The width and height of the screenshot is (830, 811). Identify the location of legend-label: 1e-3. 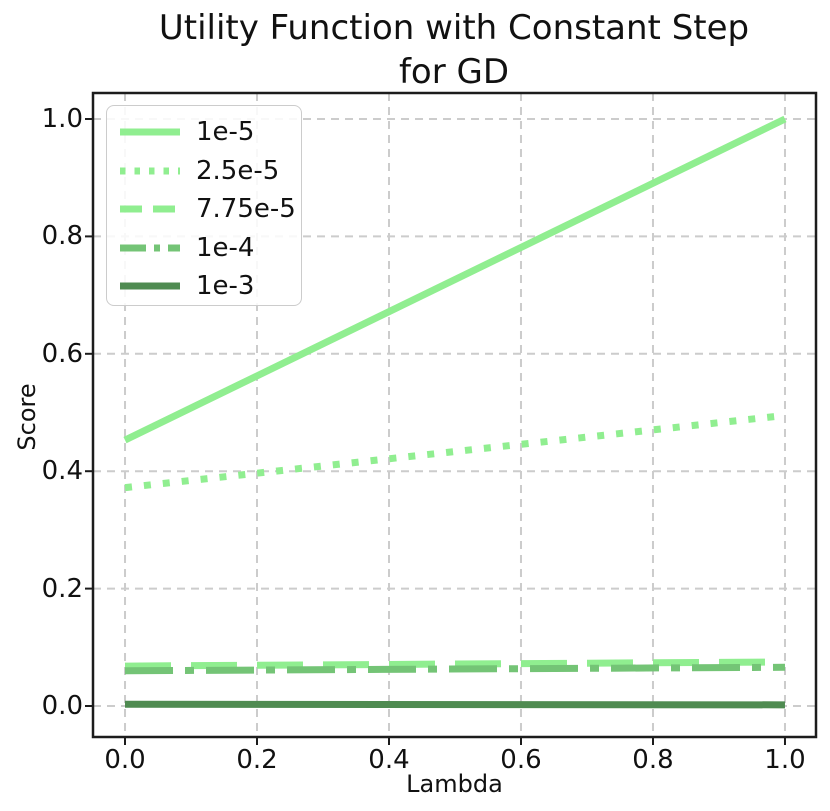
(225, 286).